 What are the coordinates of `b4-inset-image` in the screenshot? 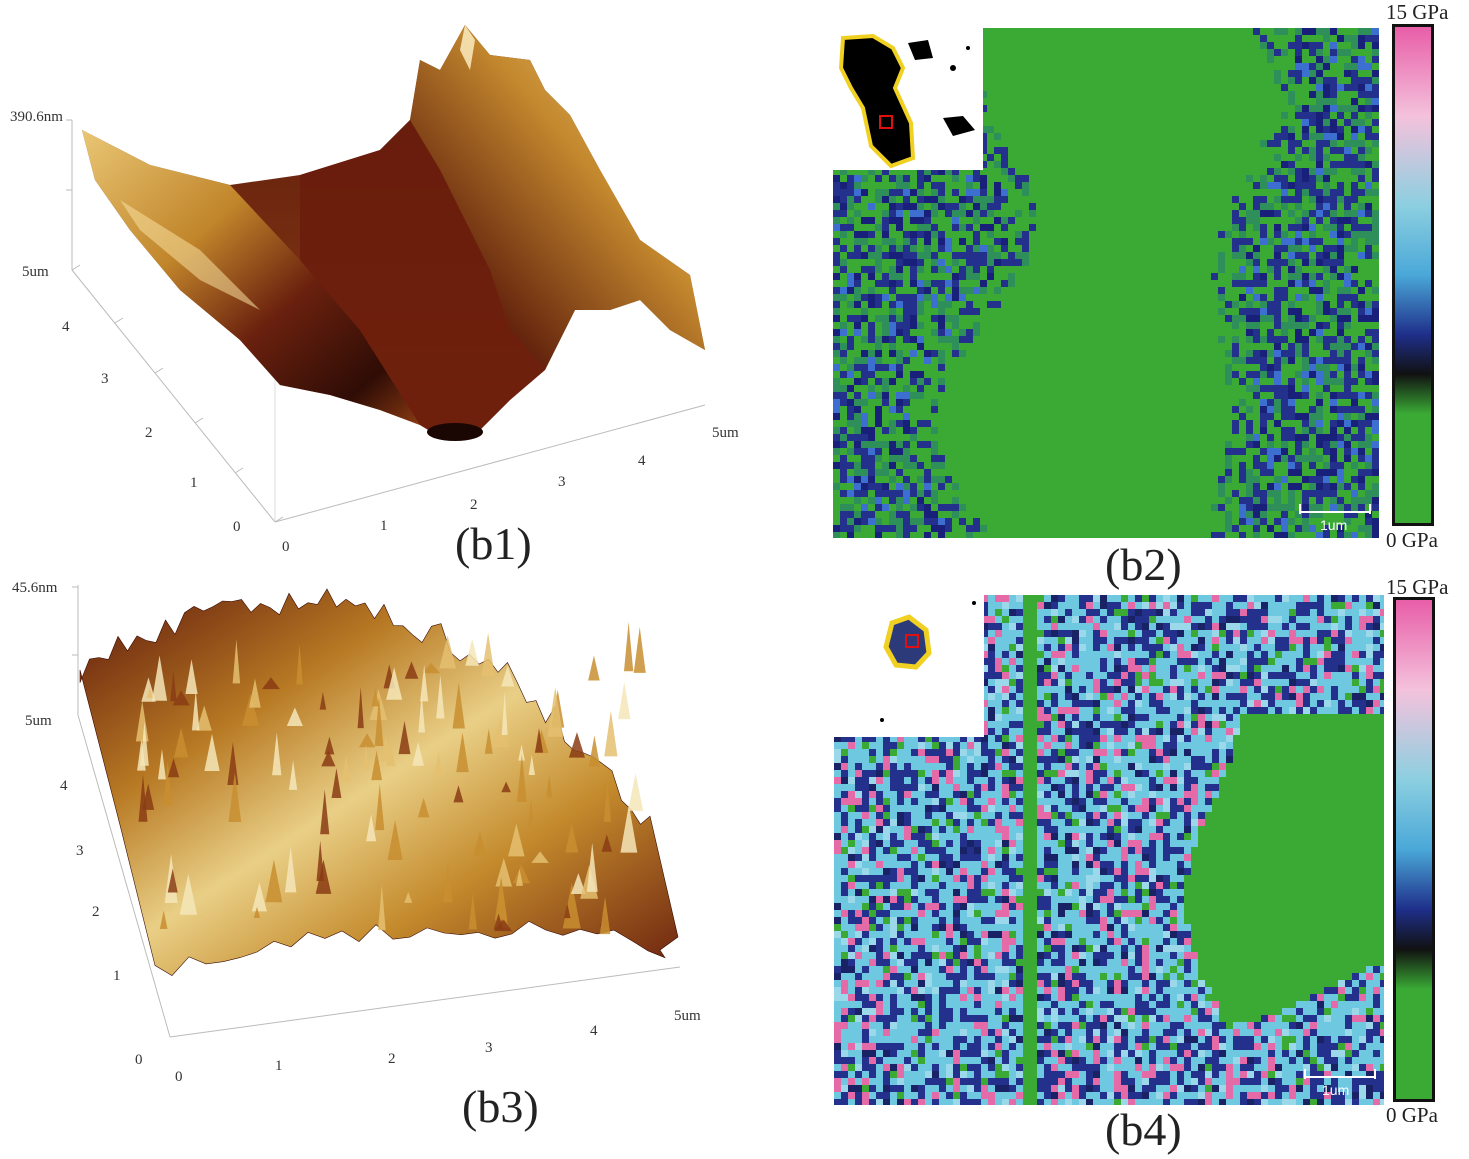 It's located at (909, 666).